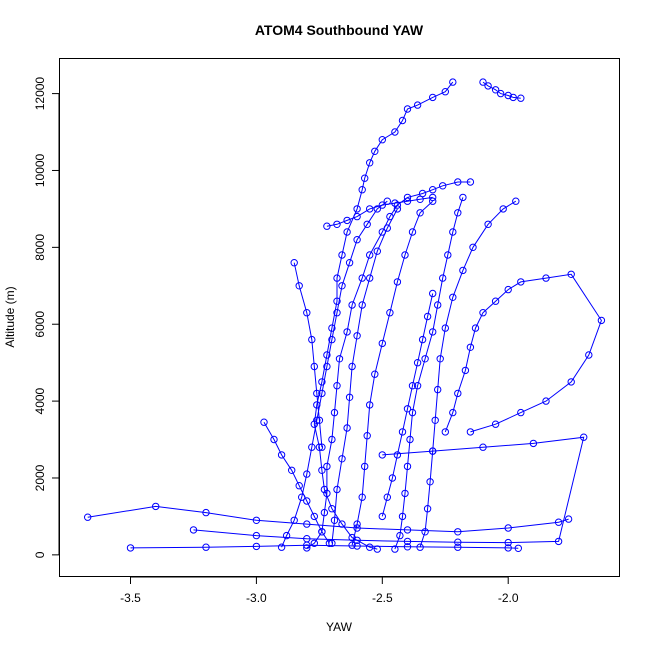  Describe the element at coordinates (130, 598) in the screenshot. I see `x-tick-label: -3.5` at that location.